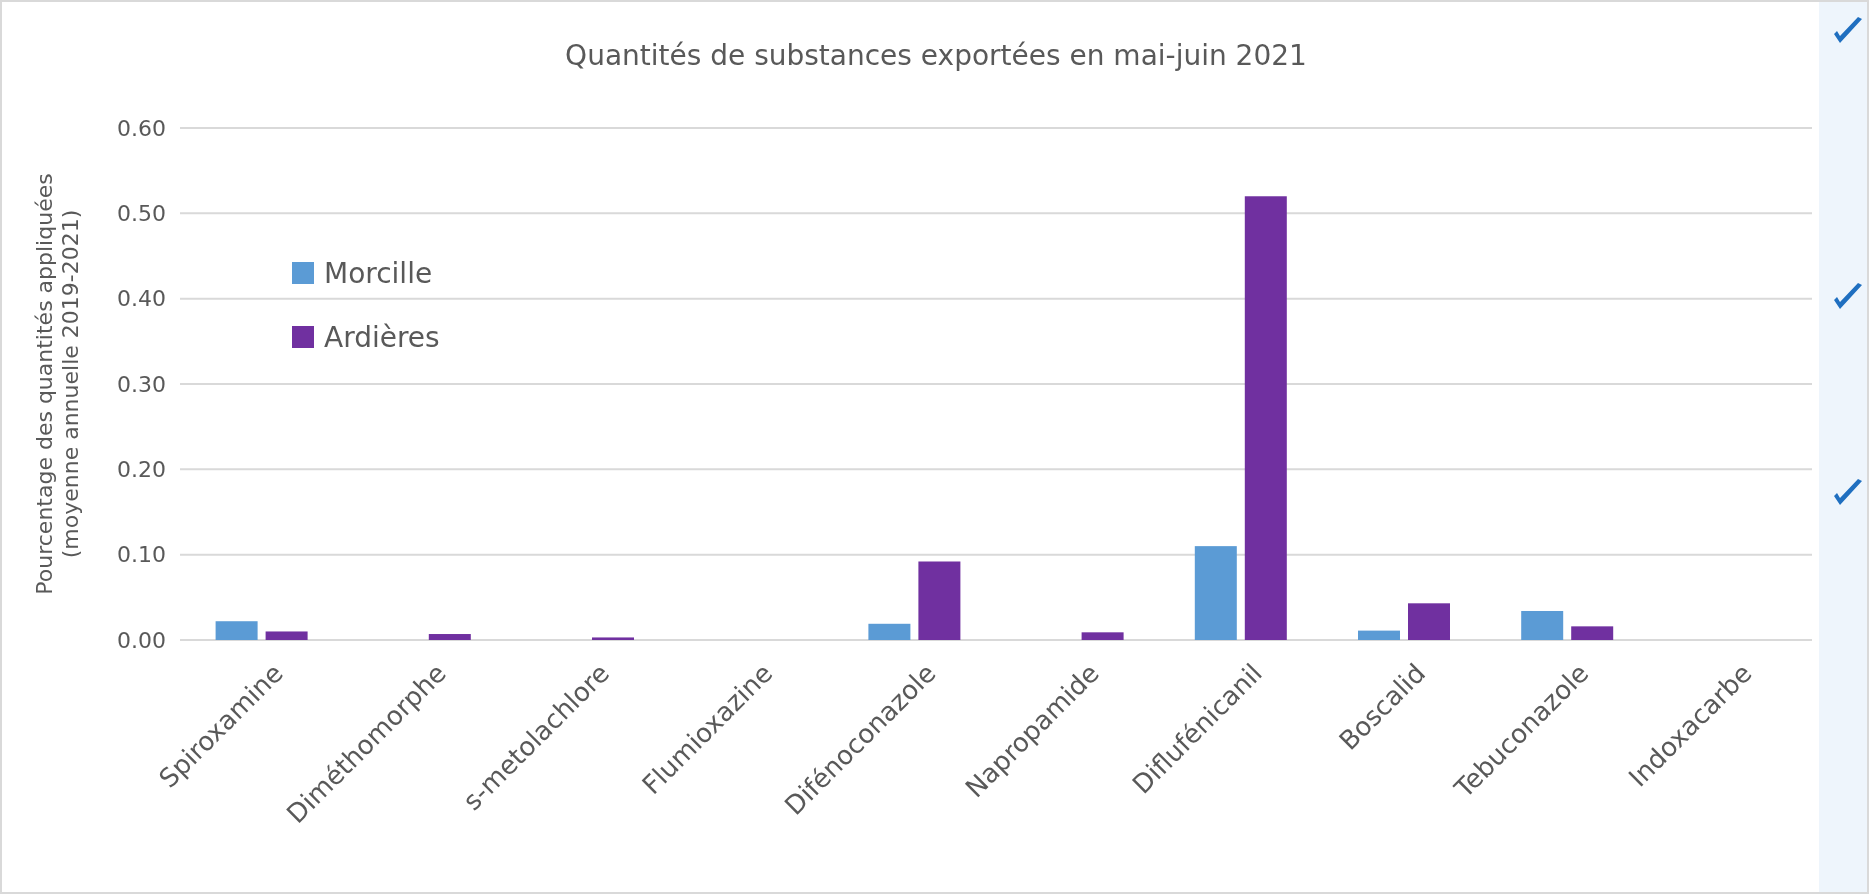  I want to click on y-axis-title: Pourcentage des quantités appliquées (moyenne annuelle 2019-2021), so click(57, 384).